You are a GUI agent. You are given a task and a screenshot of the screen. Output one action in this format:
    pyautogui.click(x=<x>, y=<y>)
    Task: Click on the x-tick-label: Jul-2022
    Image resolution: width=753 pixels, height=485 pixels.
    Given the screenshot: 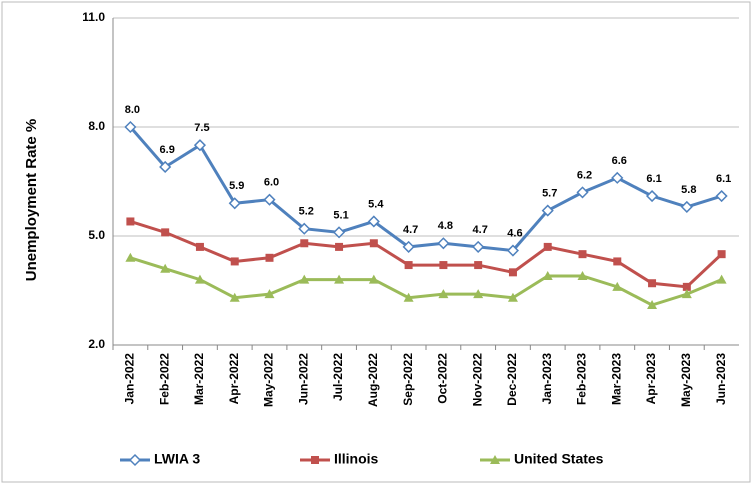 What is the action you would take?
    pyautogui.click(x=338, y=377)
    